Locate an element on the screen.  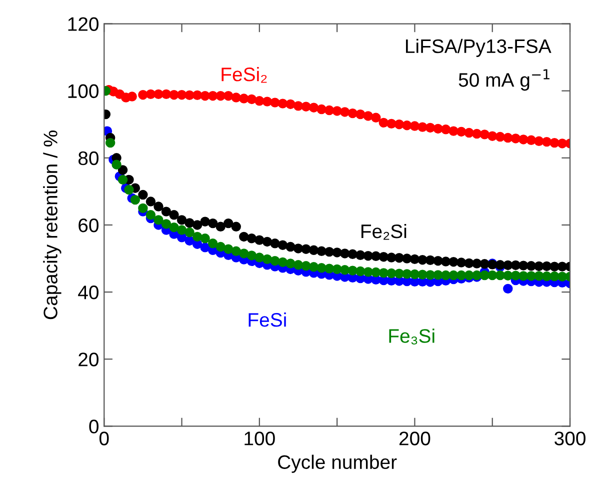
y-axis-title: Capacity retention / % is located at coordinates (52, 225).